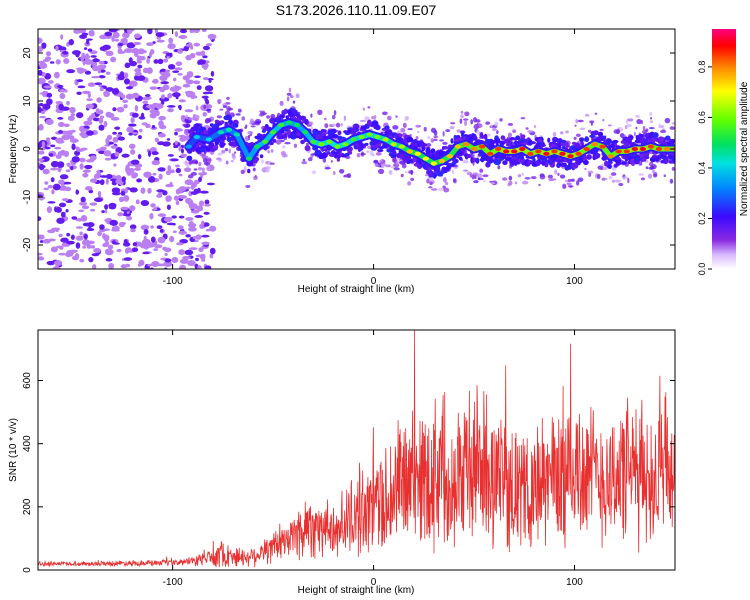 The width and height of the screenshot is (750, 600). I want to click on y-tick-label: 10, so click(27, 101).